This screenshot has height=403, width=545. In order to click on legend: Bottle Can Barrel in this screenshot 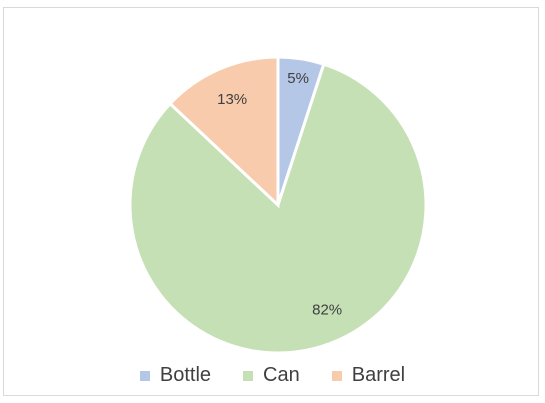, I will do `click(272, 375)`.